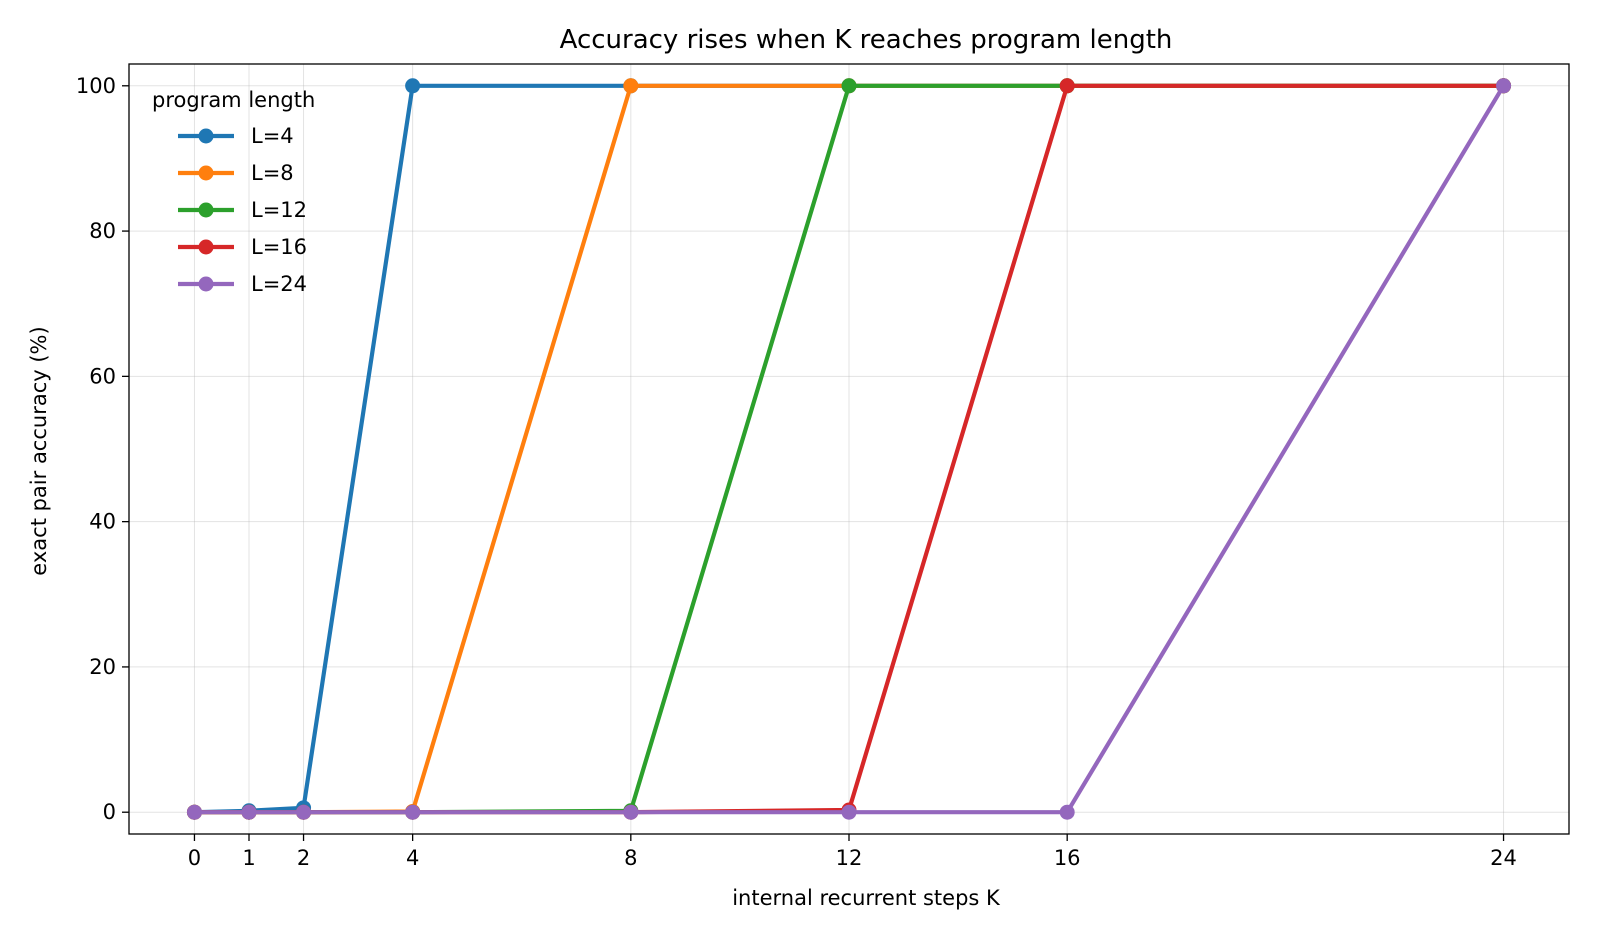  I want to click on y-axis-label: exact pair accuracy (%), so click(39, 450).